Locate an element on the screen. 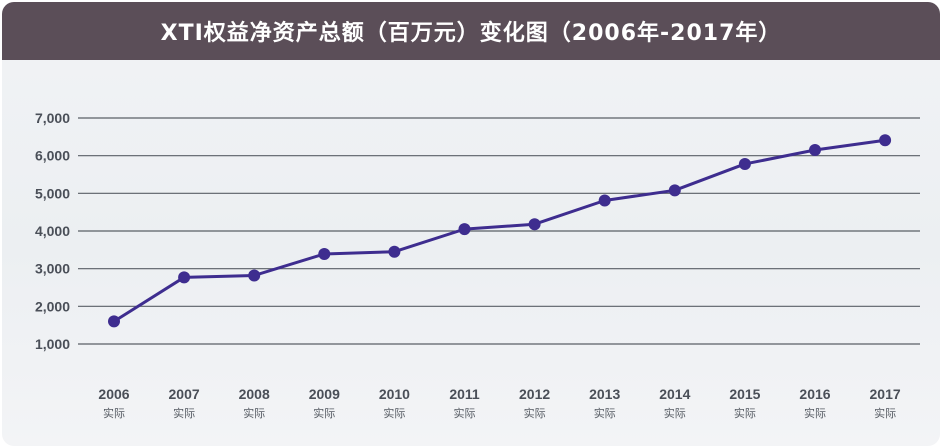 This screenshot has width=942, height=448. x-tick-label: 2010 is located at coordinates (394, 394).